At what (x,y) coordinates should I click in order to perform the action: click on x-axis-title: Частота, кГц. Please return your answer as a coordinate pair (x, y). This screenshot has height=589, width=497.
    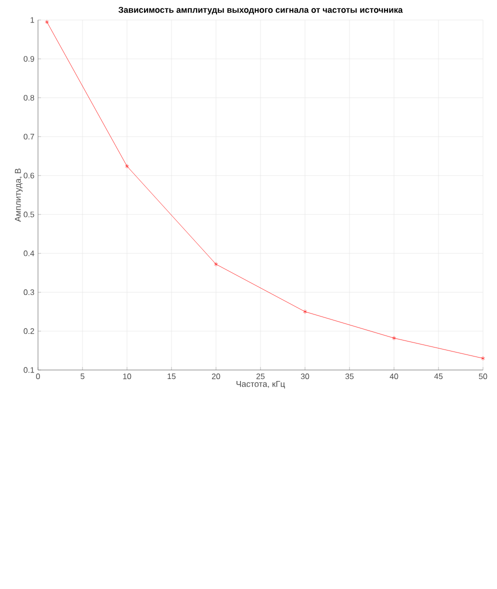
    Looking at the image, I should click on (260, 385).